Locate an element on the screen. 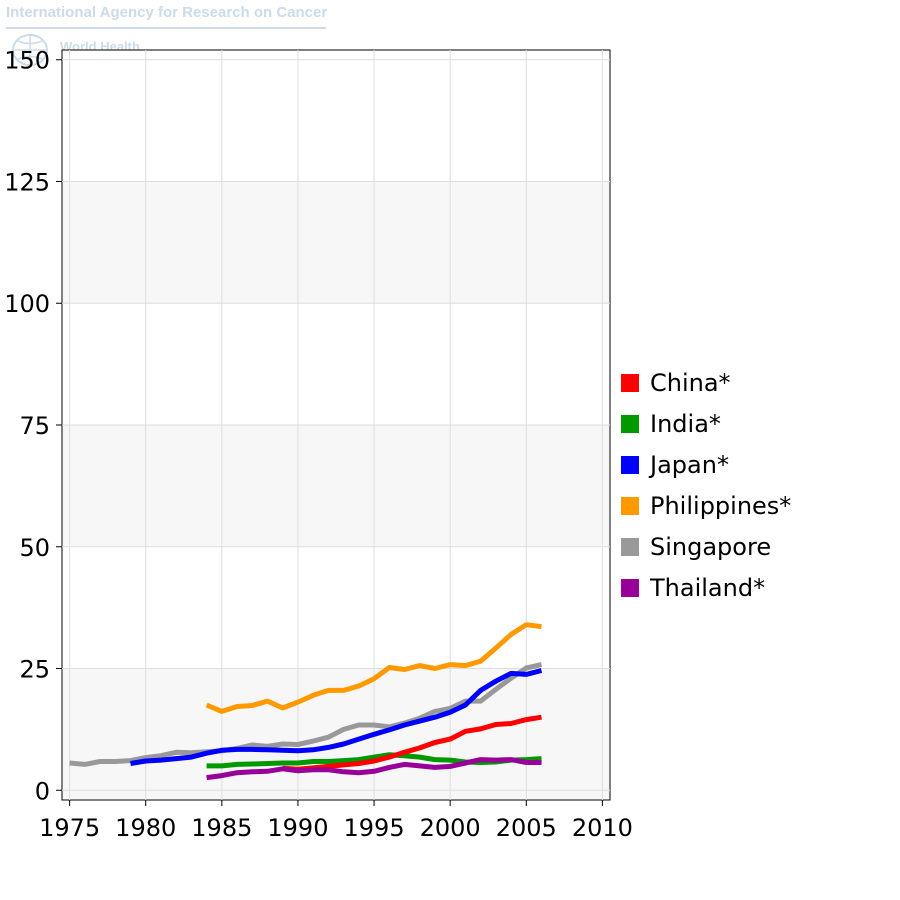 This screenshot has width=900, height=900. y-tick-label: 25 is located at coordinates (34, 670).